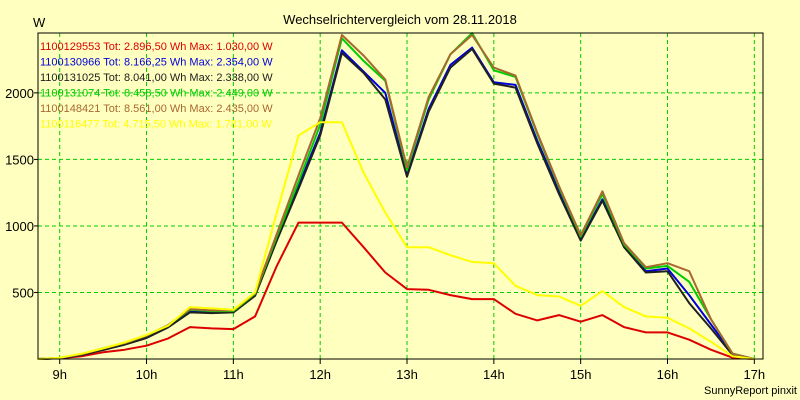 This screenshot has width=800, height=400. I want to click on x-tick-label: 17h, so click(754, 374).